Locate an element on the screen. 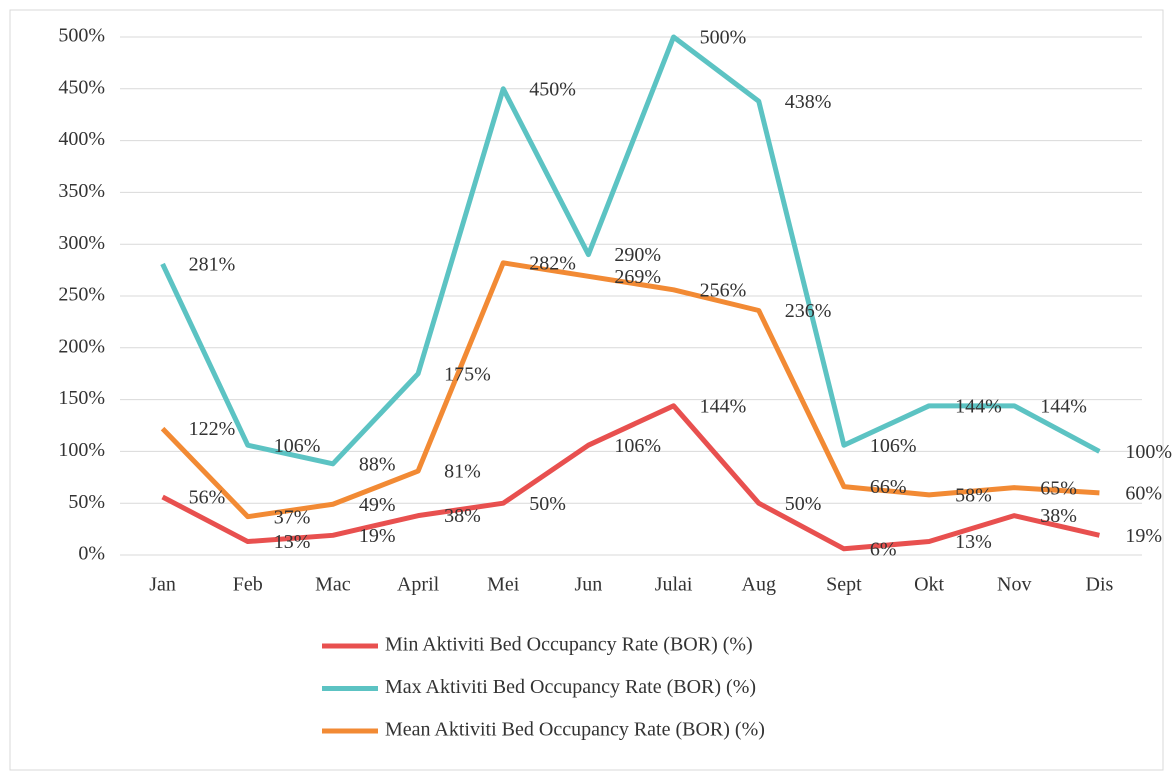 Image resolution: width=1173 pixels, height=780 pixels. data-label: 122% is located at coordinates (212, 429).